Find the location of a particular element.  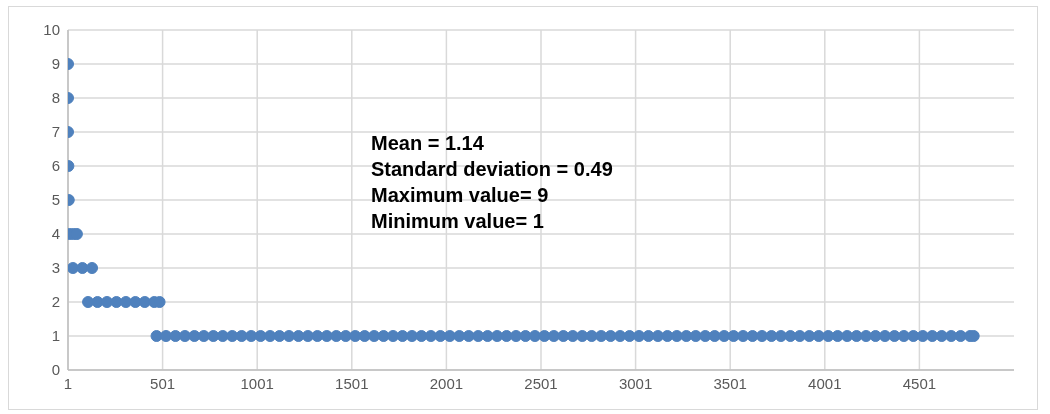

y-tick-label: 9 is located at coordinates (55, 64).